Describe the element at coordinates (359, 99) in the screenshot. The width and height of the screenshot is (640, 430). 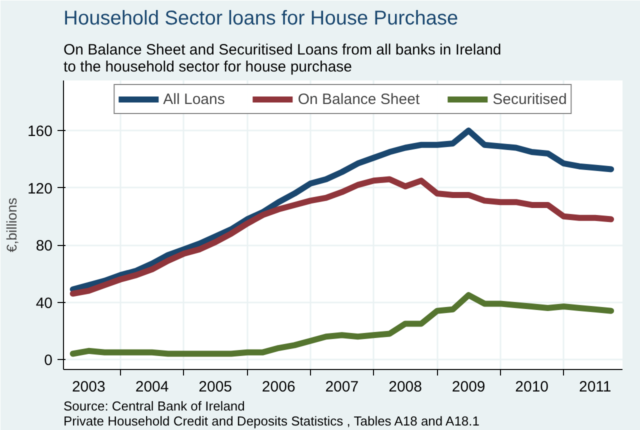
I see `legend-label: On Balance Sheet` at that location.